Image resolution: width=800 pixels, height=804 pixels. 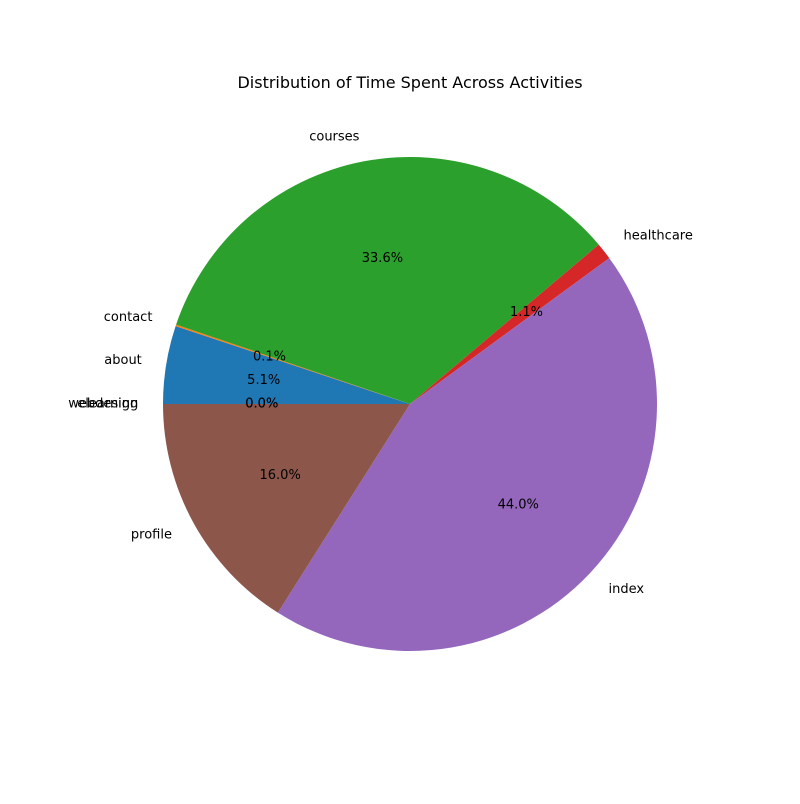 What do you see at coordinates (151, 535) in the screenshot?
I see `slice-label-profile: profile` at bounding box center [151, 535].